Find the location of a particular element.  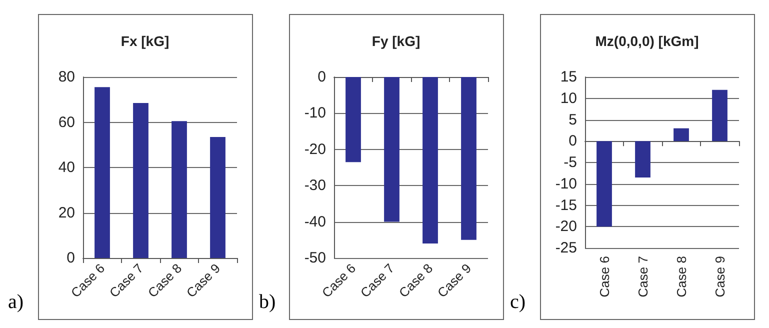

y-tick-label: 80 is located at coordinates (66, 77).